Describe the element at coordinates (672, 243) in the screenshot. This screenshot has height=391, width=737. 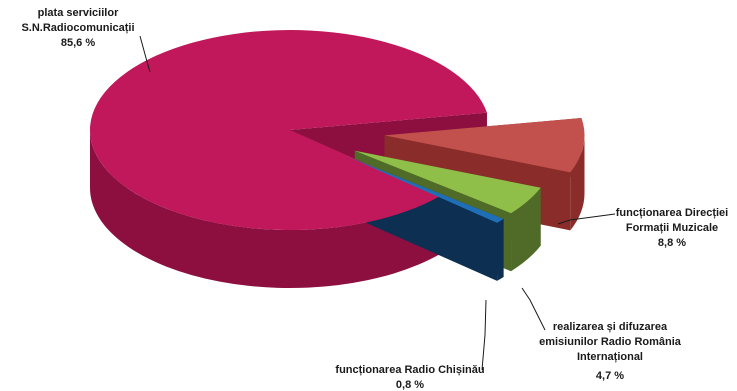
I see `slice-2-value-label: 8,8 %` at that location.